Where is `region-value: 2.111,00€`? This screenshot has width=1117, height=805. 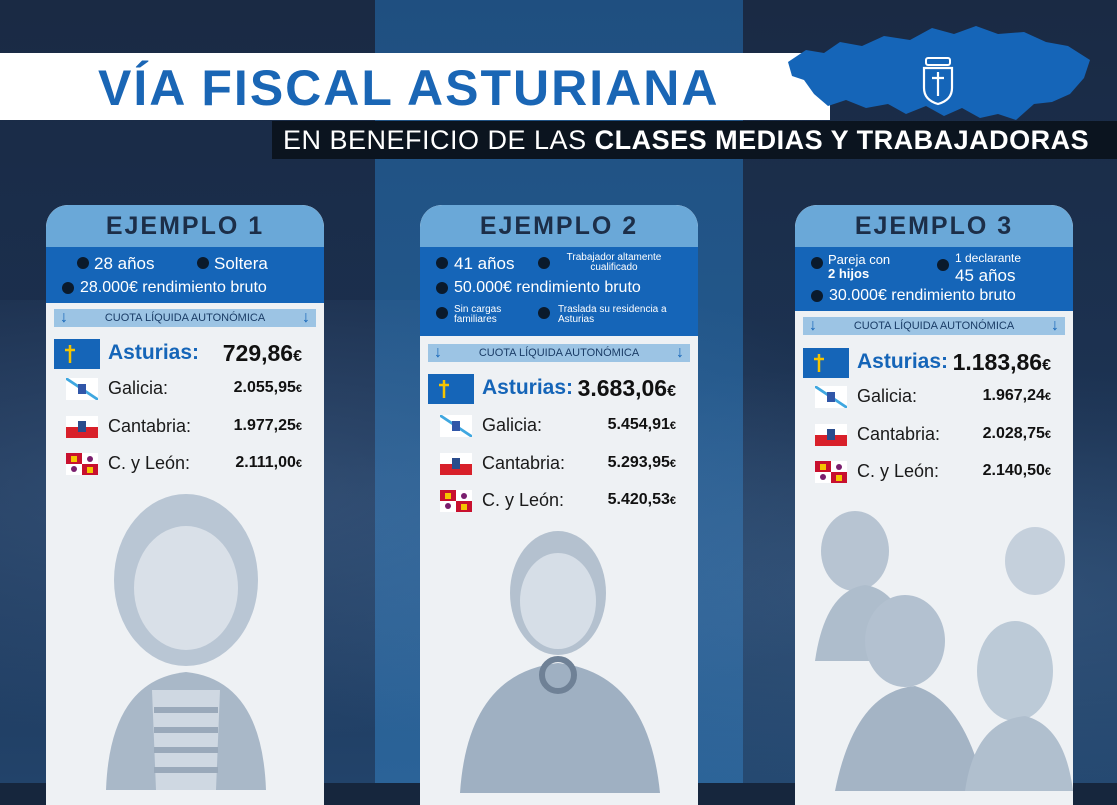 region-value: 2.111,00€ is located at coordinates (268, 462).